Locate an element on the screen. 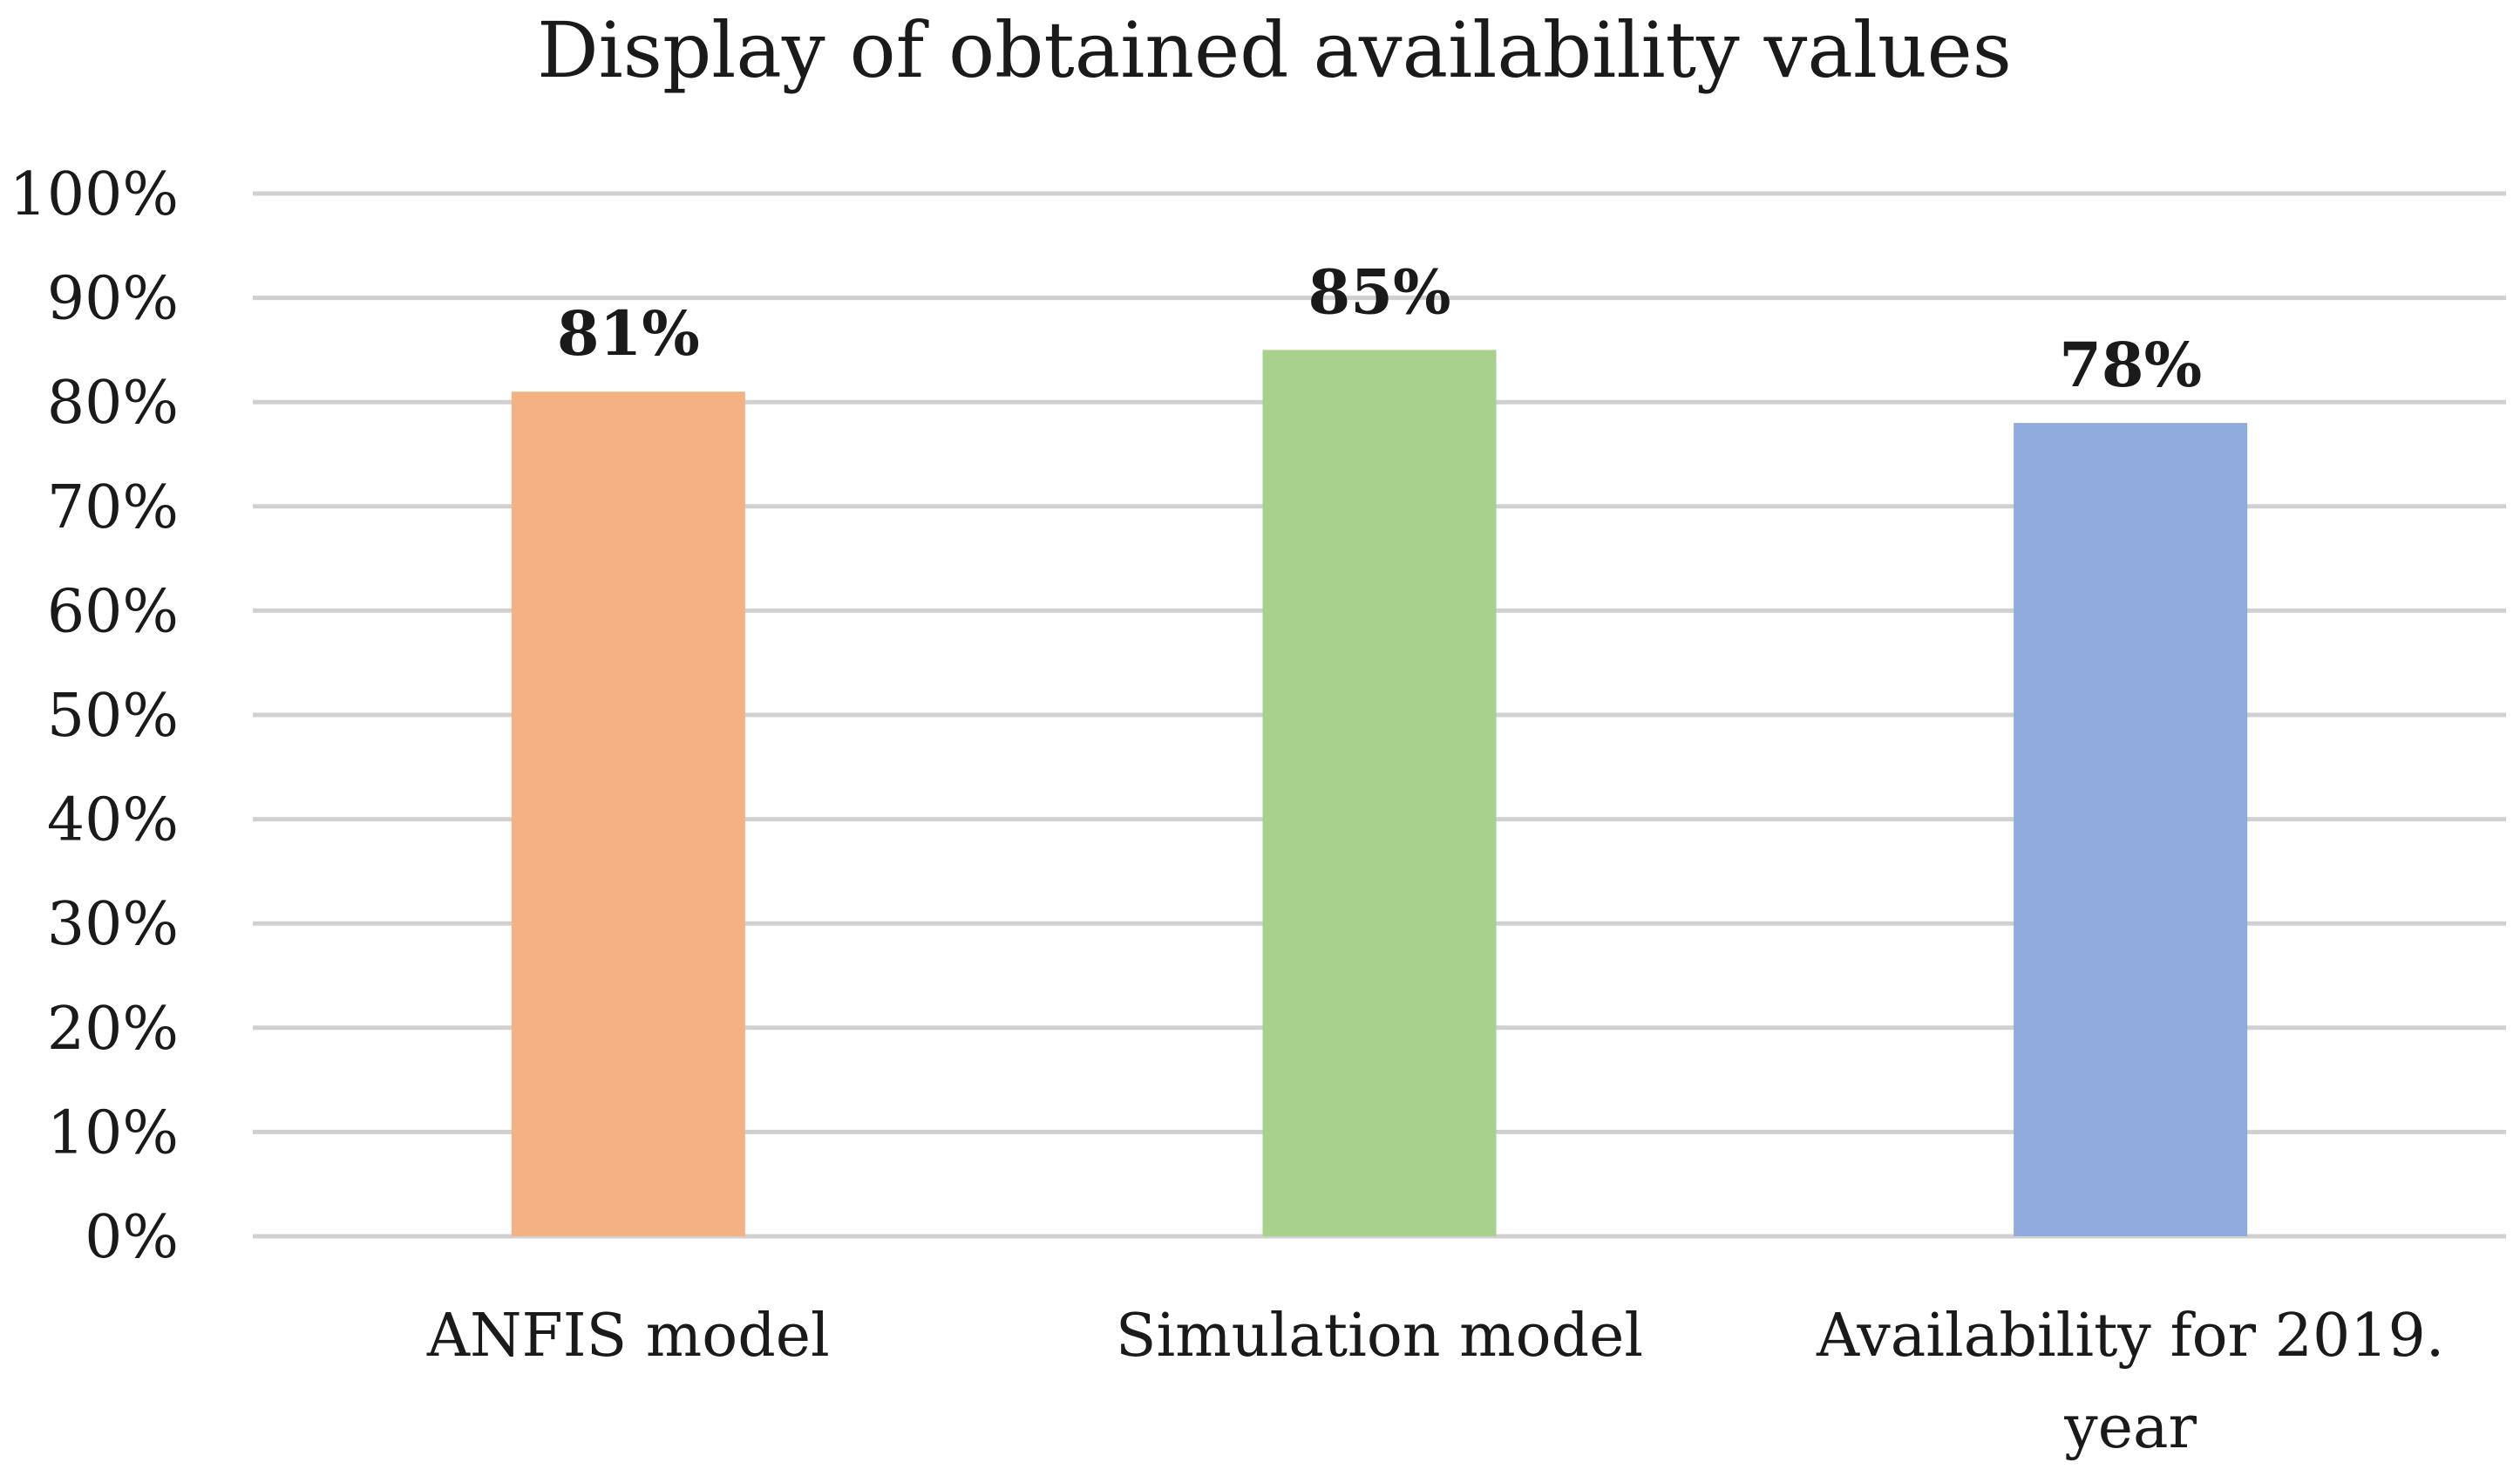 The image size is (2520, 1483). data-label-2: 85% is located at coordinates (1379, 291).